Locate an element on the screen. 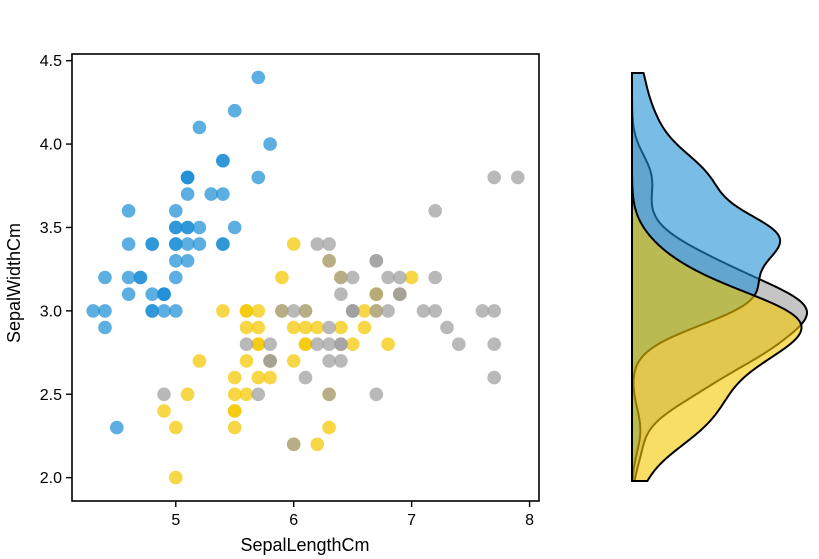  y-tick-label: 4.0 is located at coordinates (51, 145).